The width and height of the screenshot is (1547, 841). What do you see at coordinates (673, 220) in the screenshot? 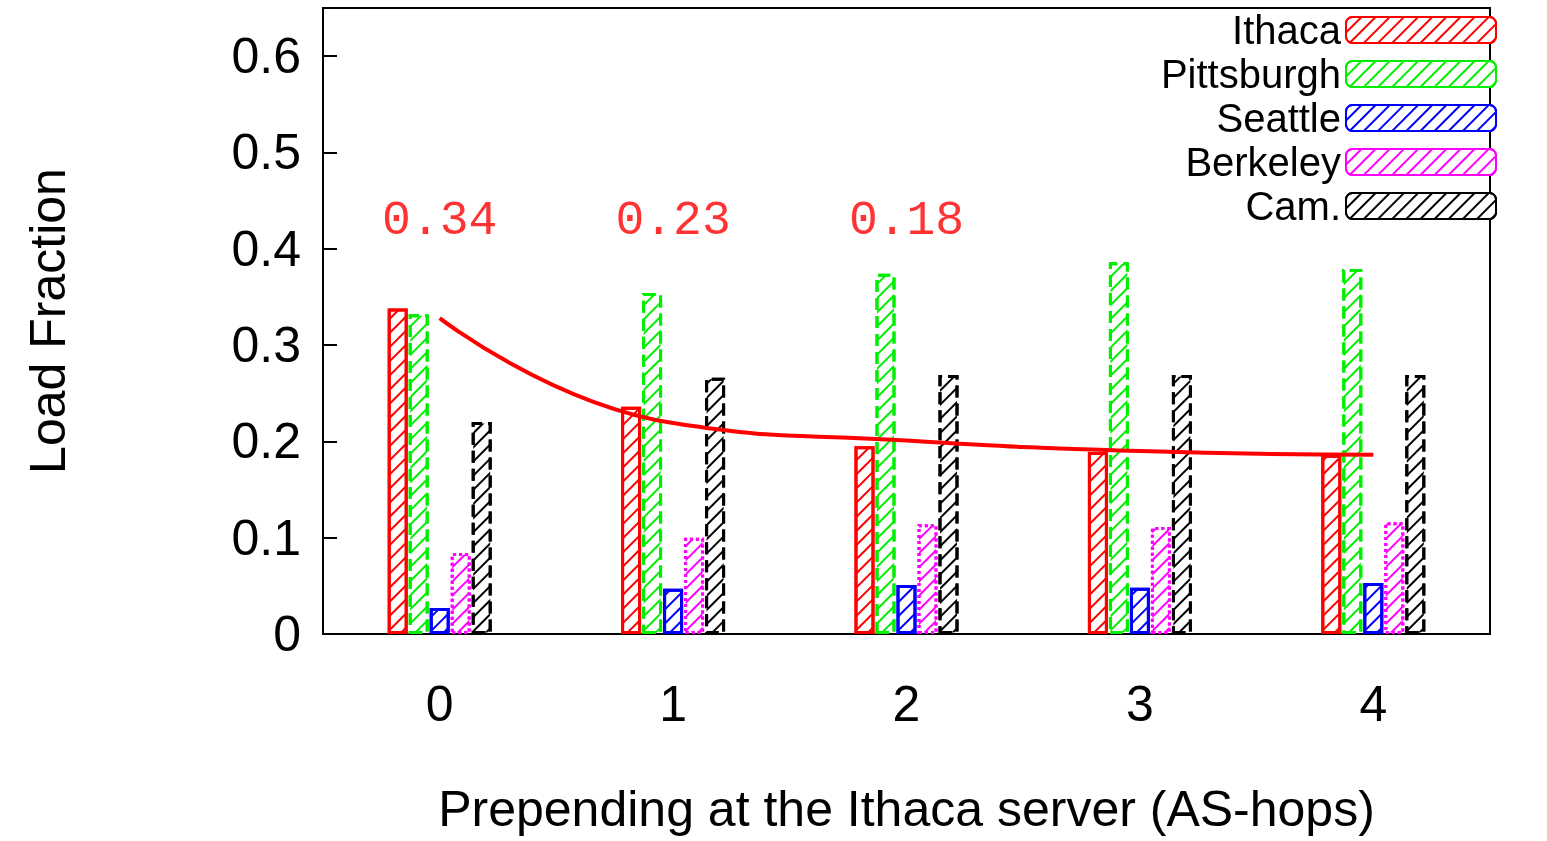
I see `annotation: 0.23` at bounding box center [673, 220].